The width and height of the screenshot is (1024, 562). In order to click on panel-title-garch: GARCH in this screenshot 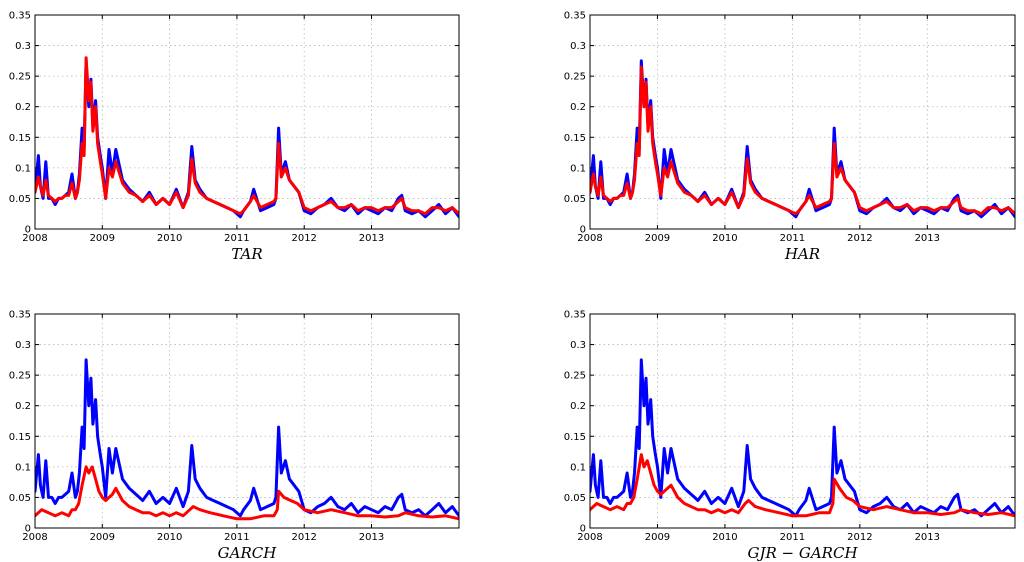, I will do `click(248, 553)`.